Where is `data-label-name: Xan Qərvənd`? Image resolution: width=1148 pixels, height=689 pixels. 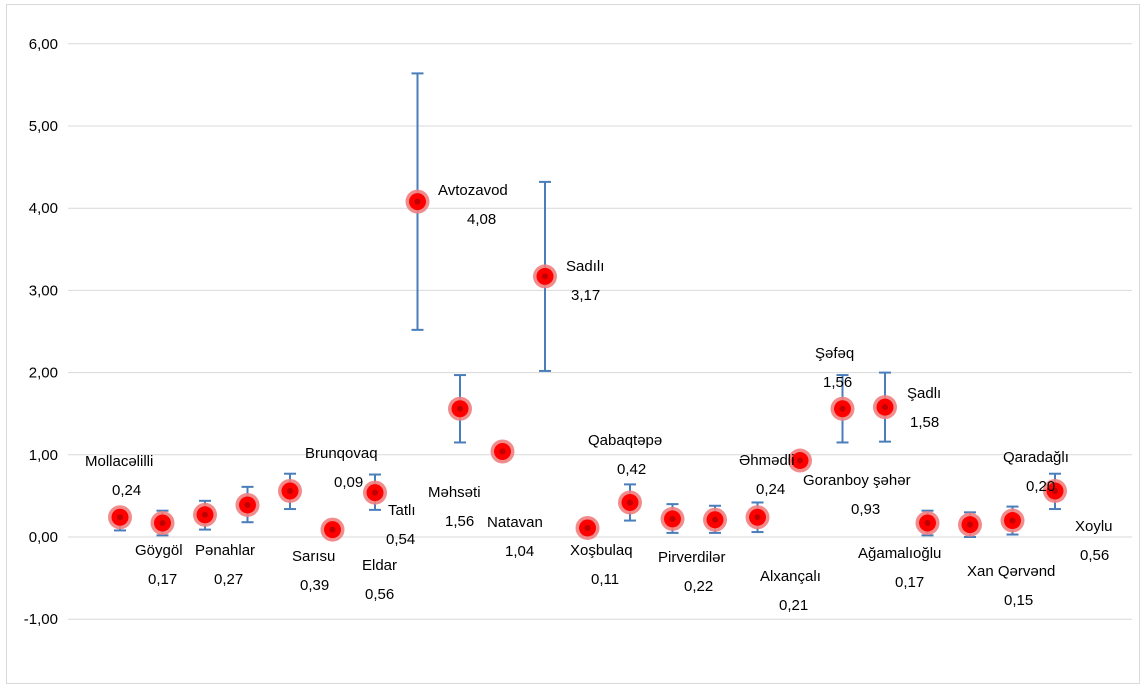
data-label-name: Xan Qərvənd is located at coordinates (1011, 571).